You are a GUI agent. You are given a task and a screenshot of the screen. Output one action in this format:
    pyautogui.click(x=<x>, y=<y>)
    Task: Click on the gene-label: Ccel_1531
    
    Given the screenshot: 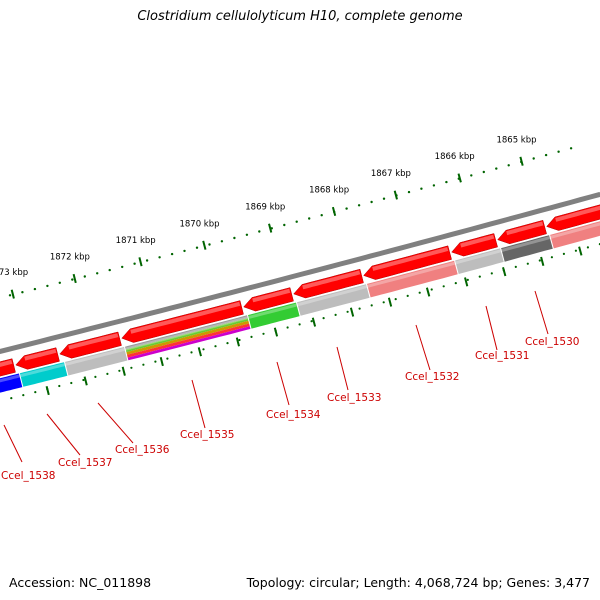 What is the action you would take?
    pyautogui.click(x=502, y=356)
    